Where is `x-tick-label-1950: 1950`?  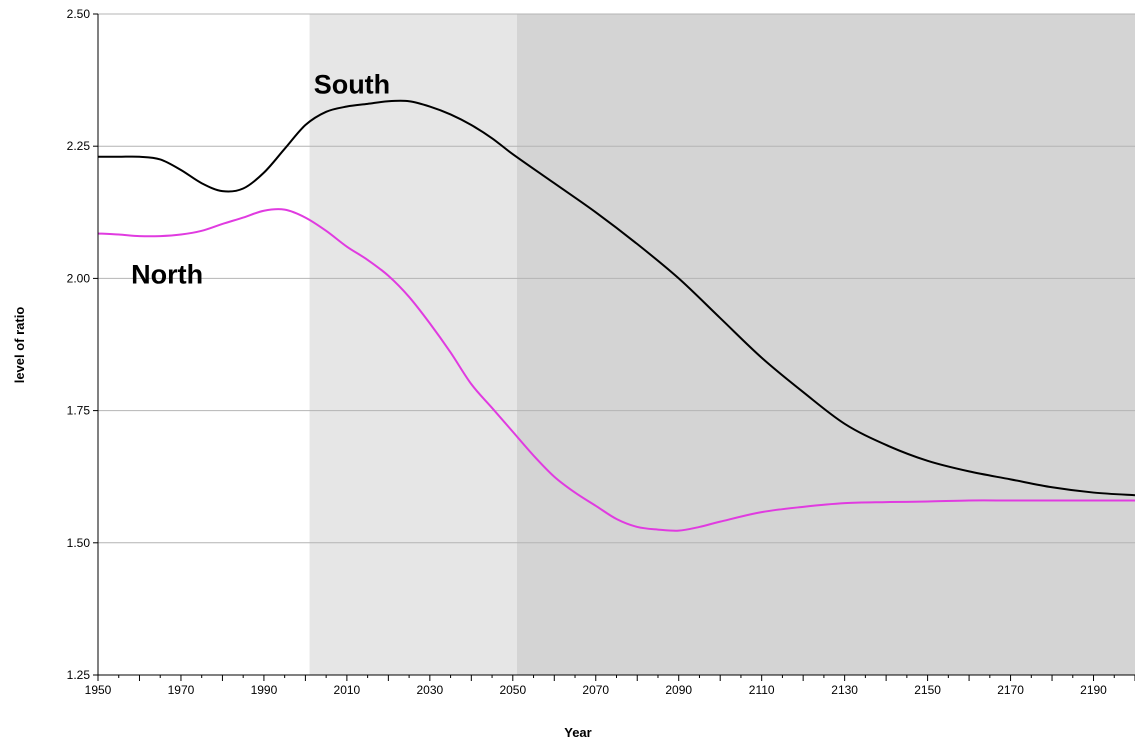 x-tick-label-1950: 1950 is located at coordinates (98, 690).